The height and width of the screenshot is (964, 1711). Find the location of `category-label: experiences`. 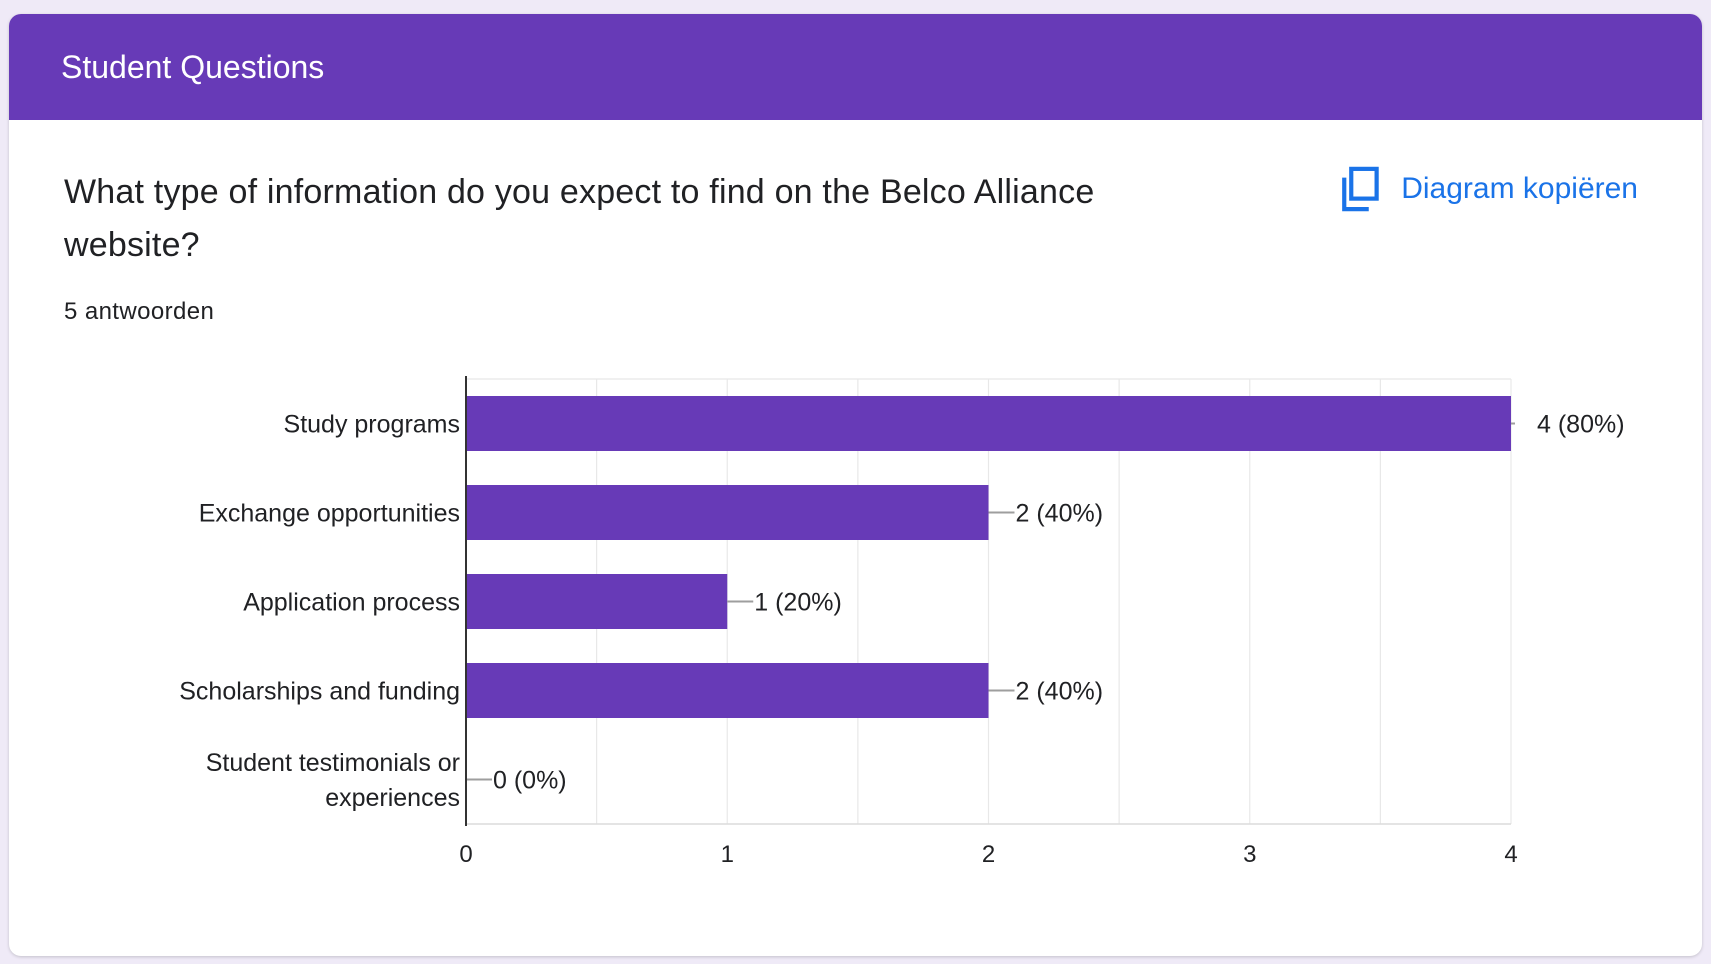

category-label: experiences is located at coordinates (392, 798).